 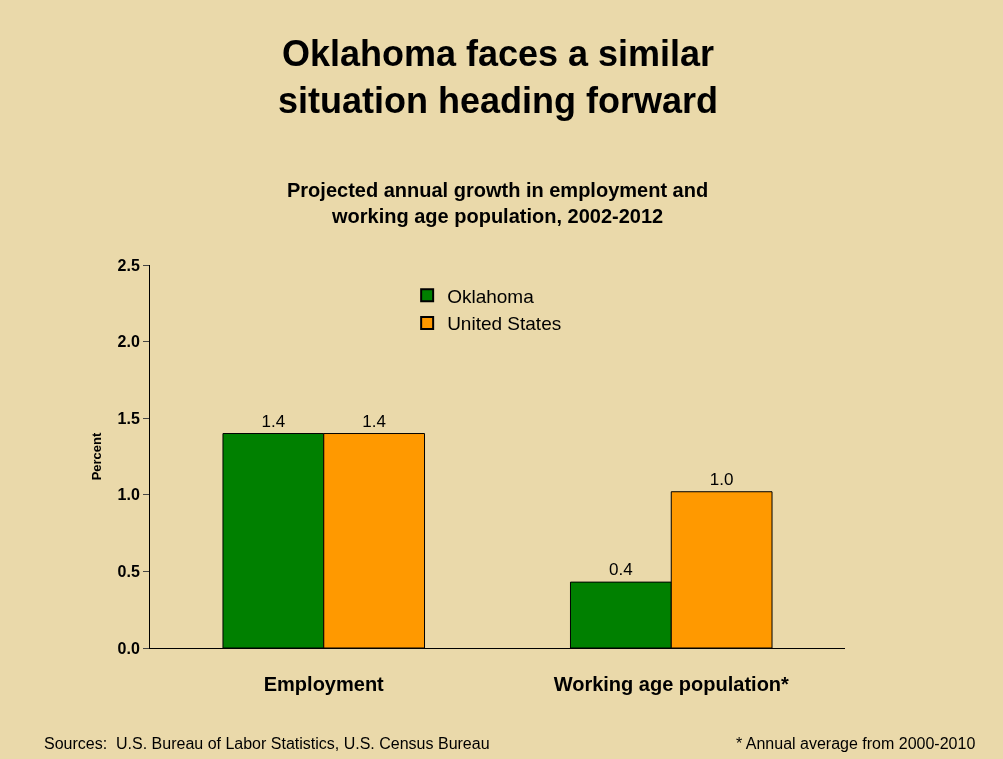 What do you see at coordinates (498, 203) in the screenshot?
I see `chart-subtitle: Projected annual growth in employment and working age population, 2002-2012` at bounding box center [498, 203].